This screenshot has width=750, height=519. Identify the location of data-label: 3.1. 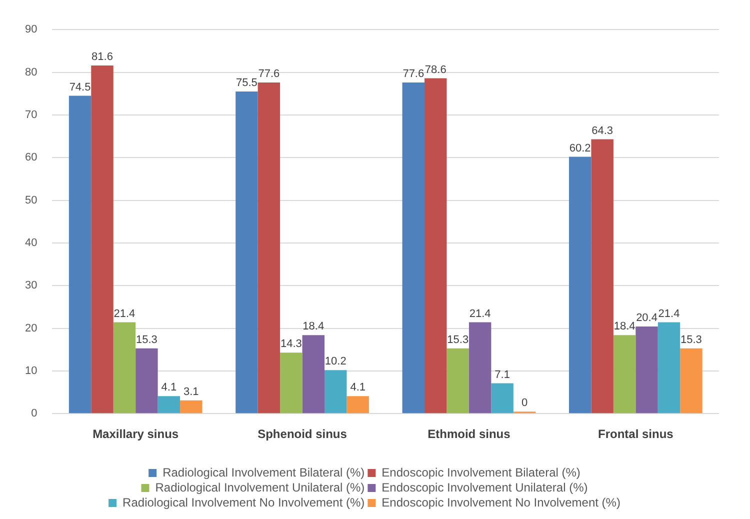
(191, 392).